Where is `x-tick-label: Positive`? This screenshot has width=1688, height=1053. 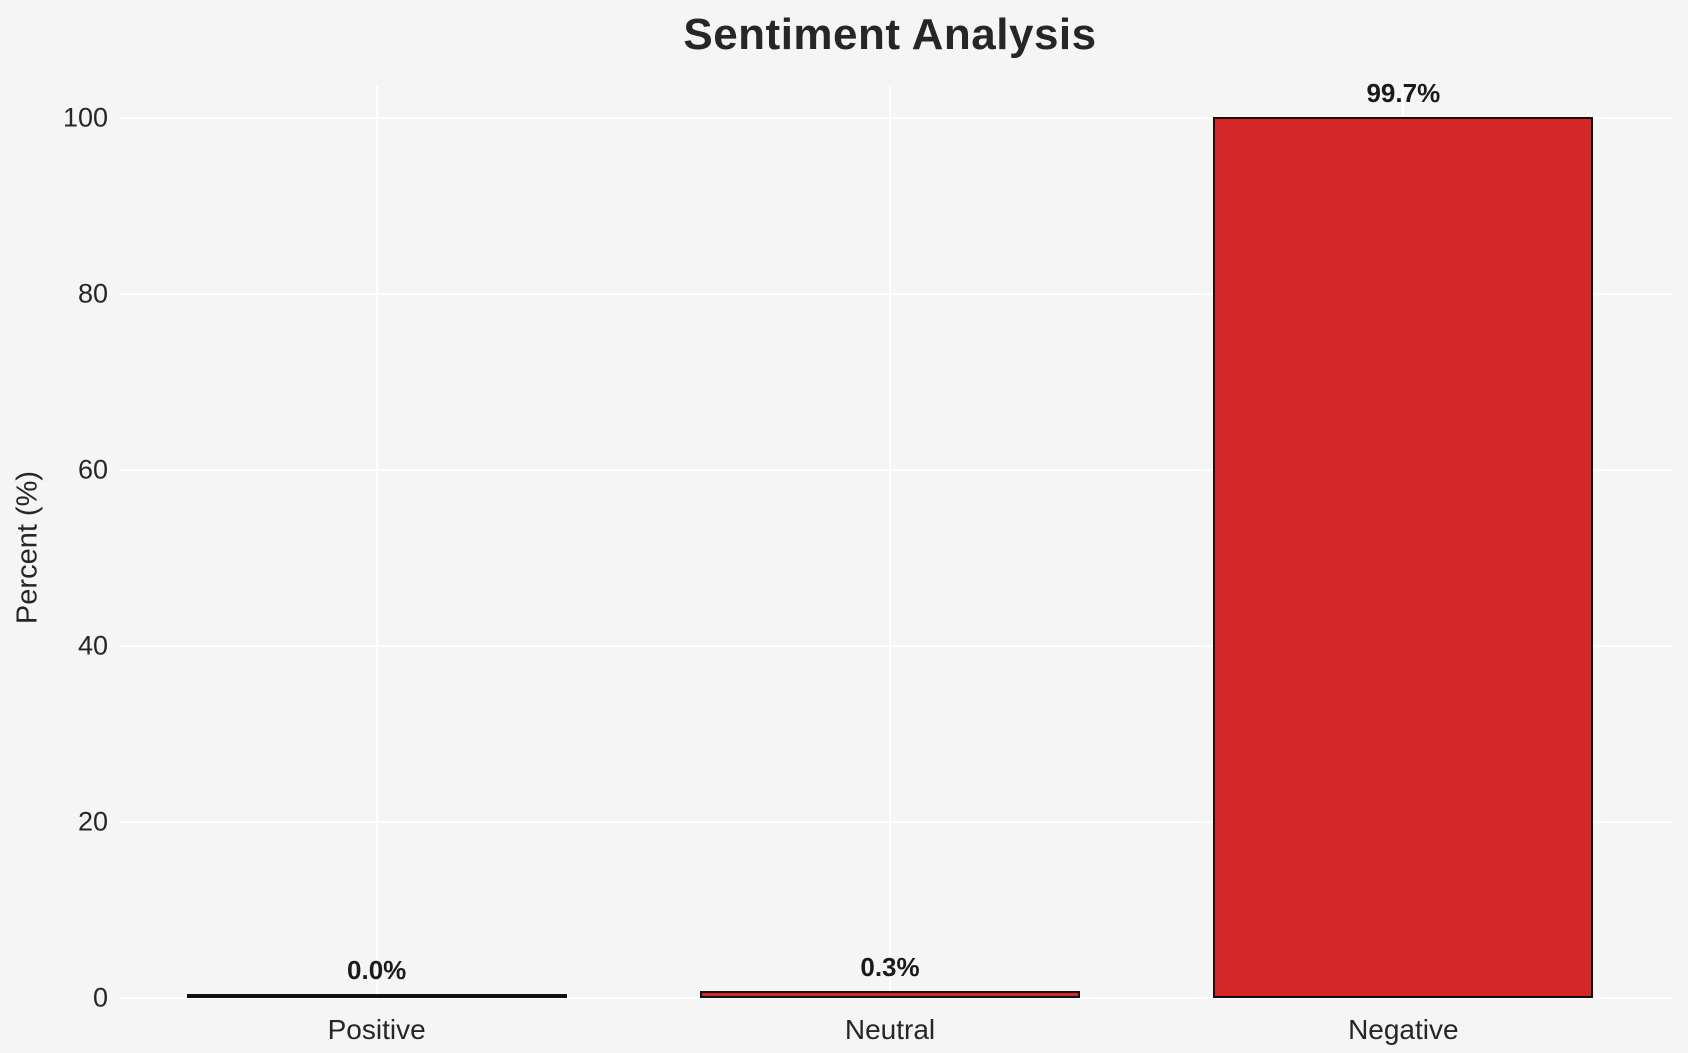
x-tick-label: Positive is located at coordinates (376, 1029).